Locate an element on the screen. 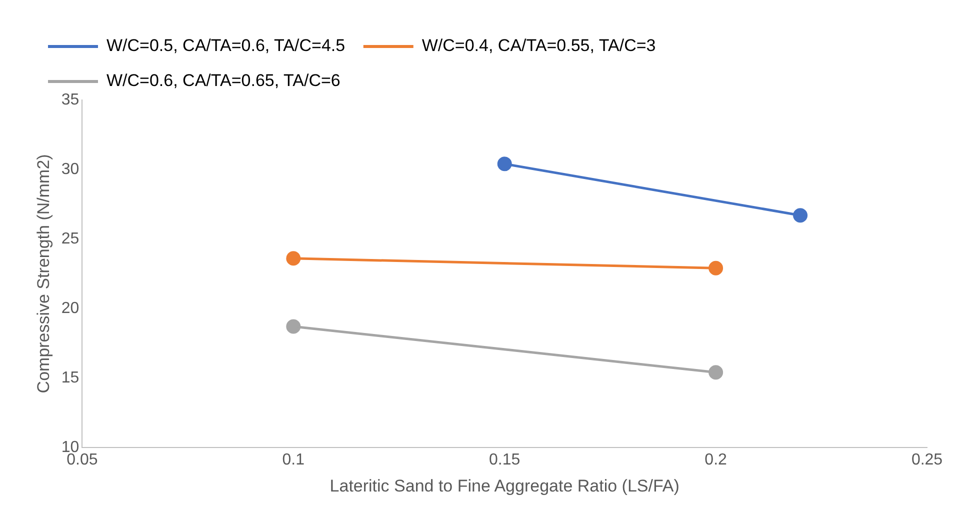 The height and width of the screenshot is (521, 957). y-tick-label: 35 is located at coordinates (70, 99).